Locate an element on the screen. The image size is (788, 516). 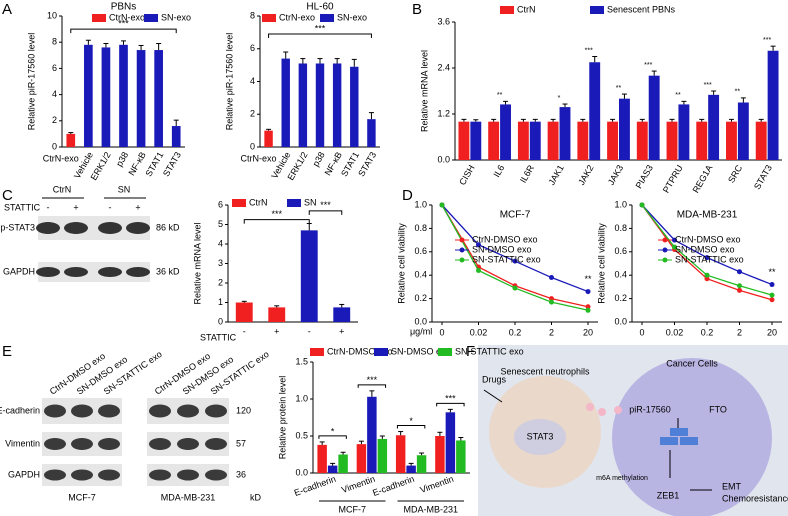
y-tick-label: 1.2 is located at coordinates (443, 113).